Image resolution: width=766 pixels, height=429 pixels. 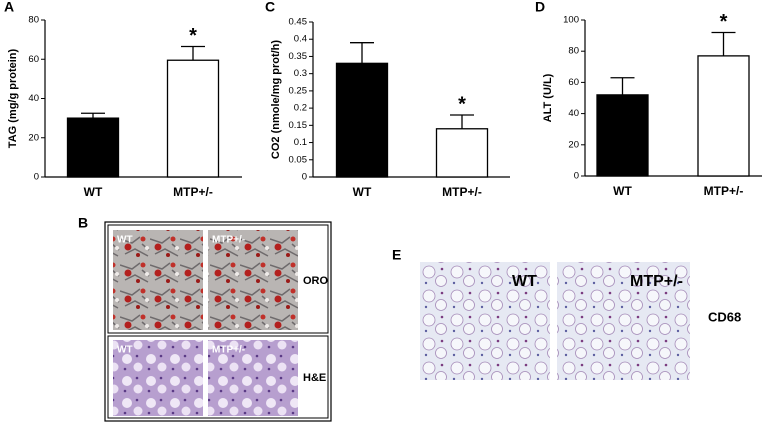 What do you see at coordinates (396, 255) in the screenshot?
I see `panel-label: E` at bounding box center [396, 255].